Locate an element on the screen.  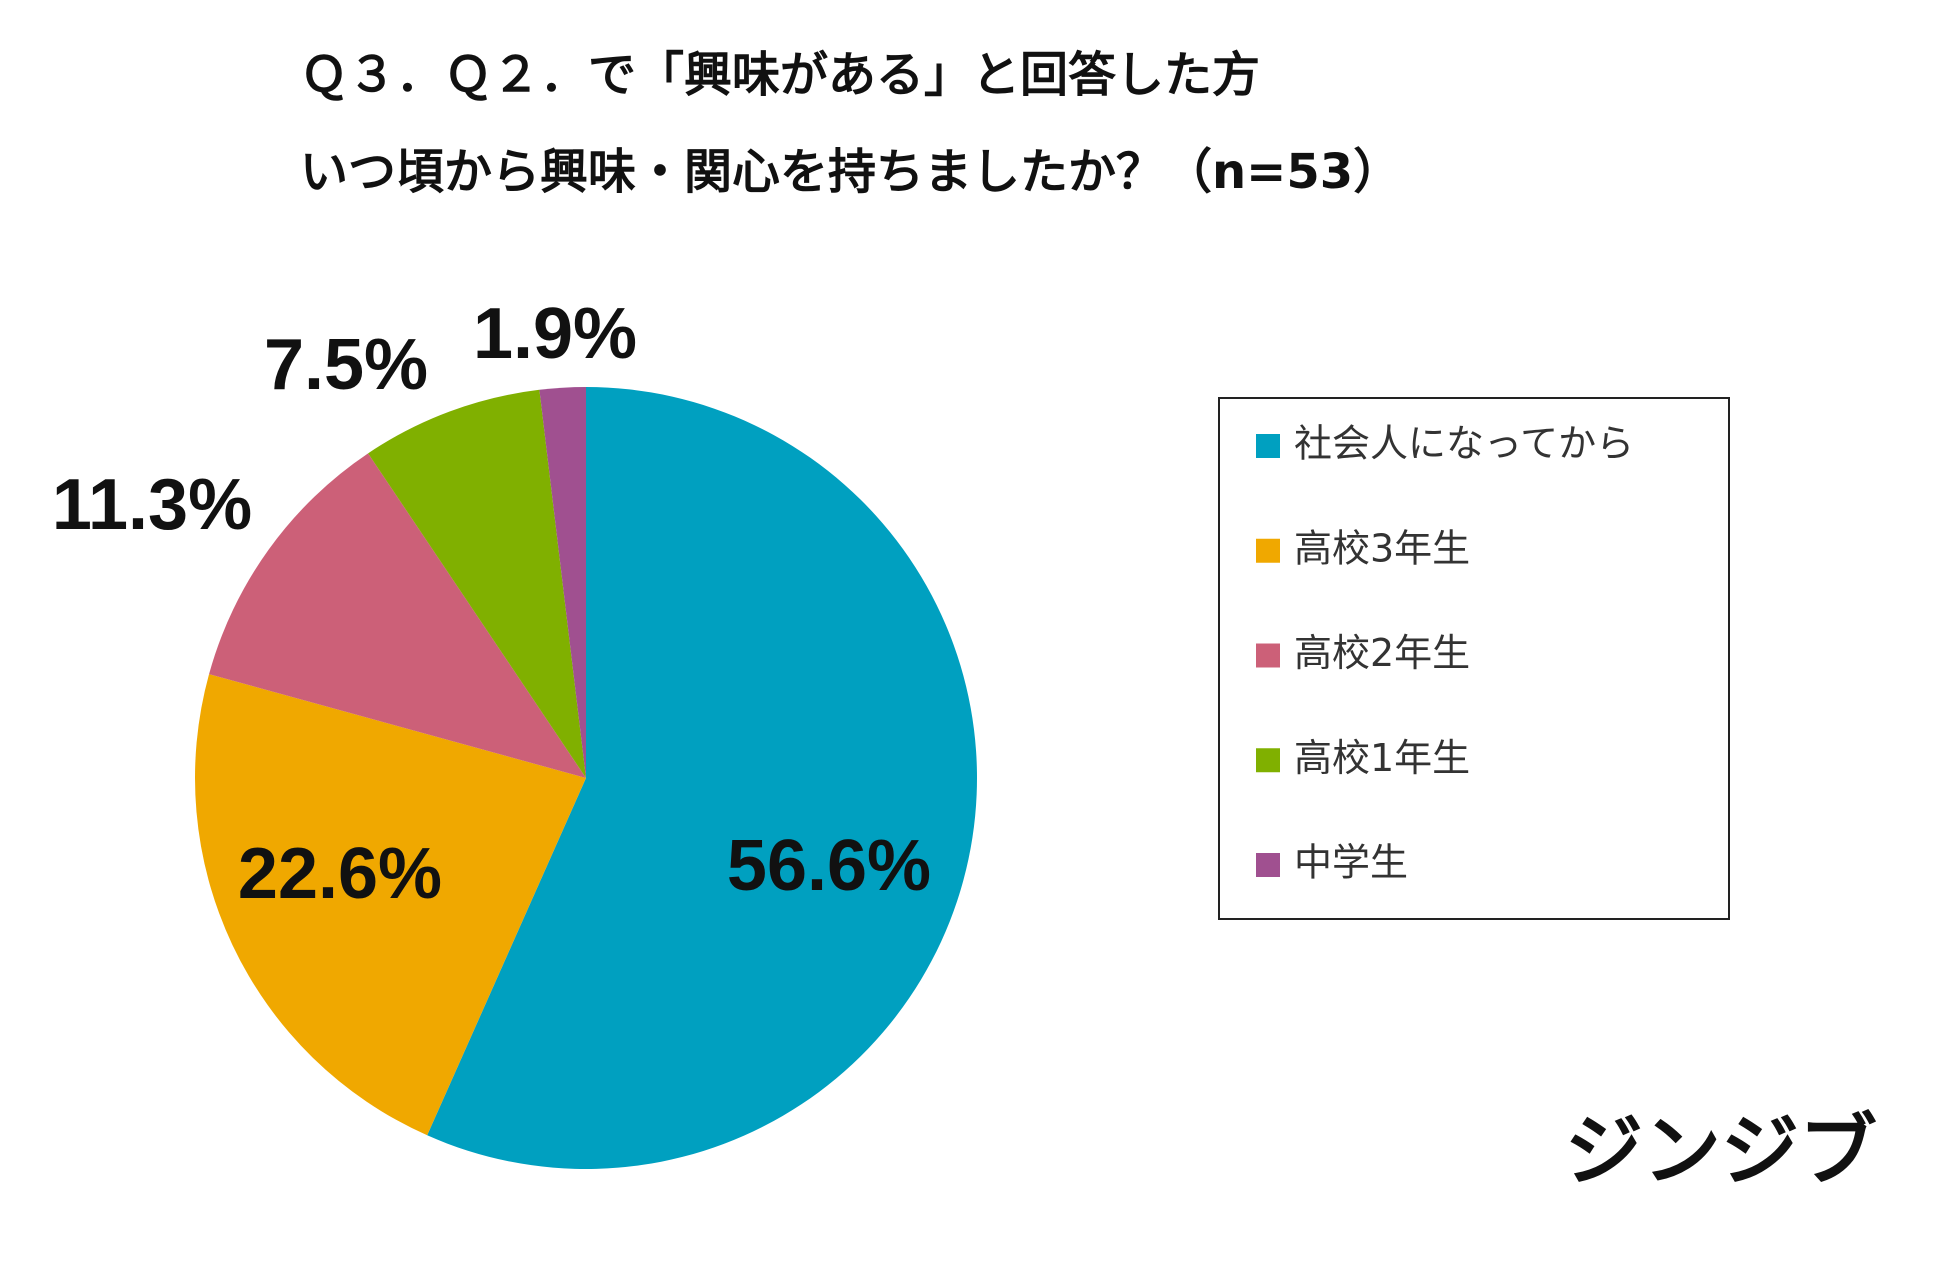
chart-subtitle: いつ頃から興味・関心を持ちましたか？（n=53） is located at coordinates (850, 172).